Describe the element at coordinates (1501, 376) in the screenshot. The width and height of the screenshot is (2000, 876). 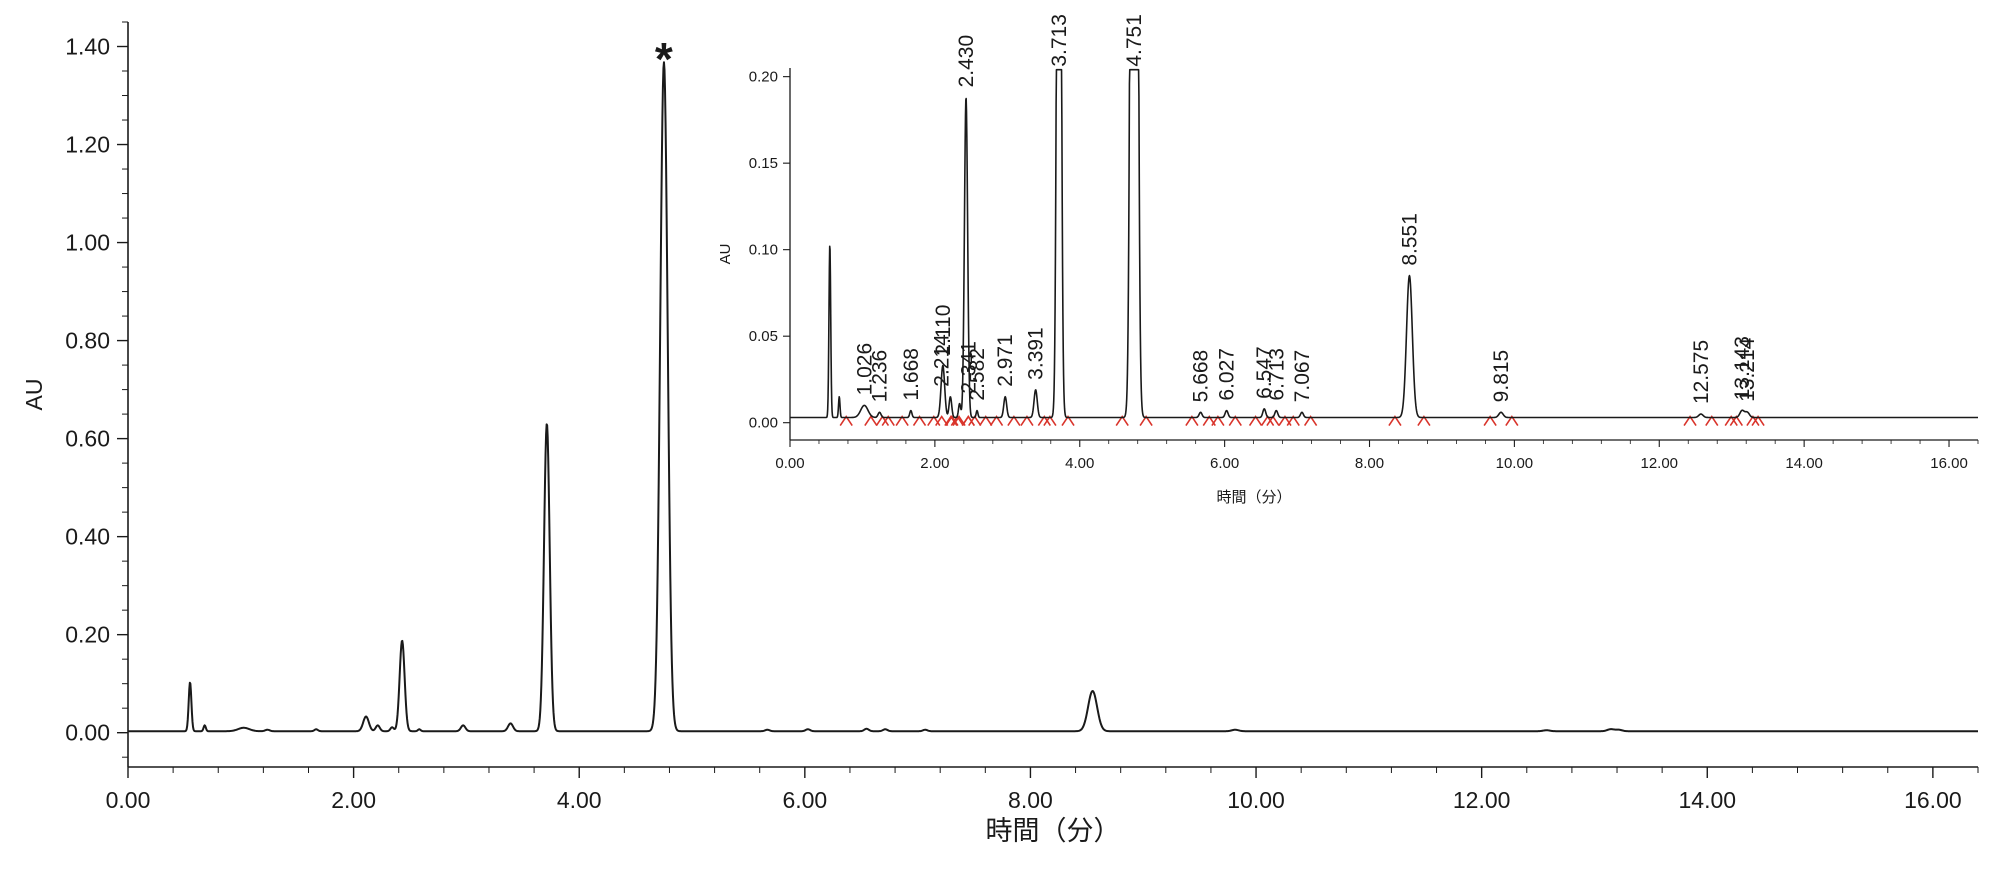
I see `peak-label: 9.815` at that location.